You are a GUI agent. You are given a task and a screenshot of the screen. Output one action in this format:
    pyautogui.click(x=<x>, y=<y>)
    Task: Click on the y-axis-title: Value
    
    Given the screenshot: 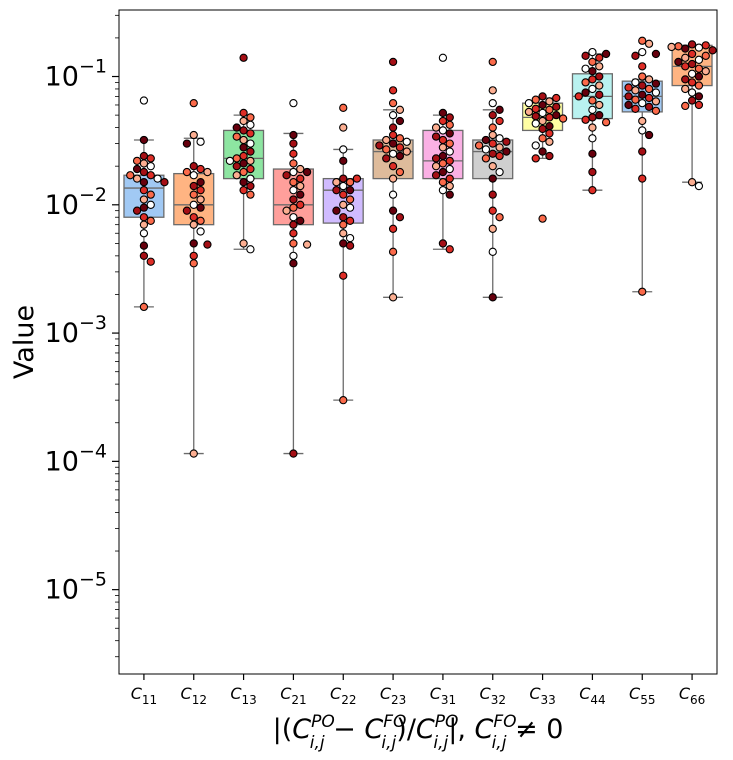 What is the action you would take?
    pyautogui.click(x=24, y=342)
    